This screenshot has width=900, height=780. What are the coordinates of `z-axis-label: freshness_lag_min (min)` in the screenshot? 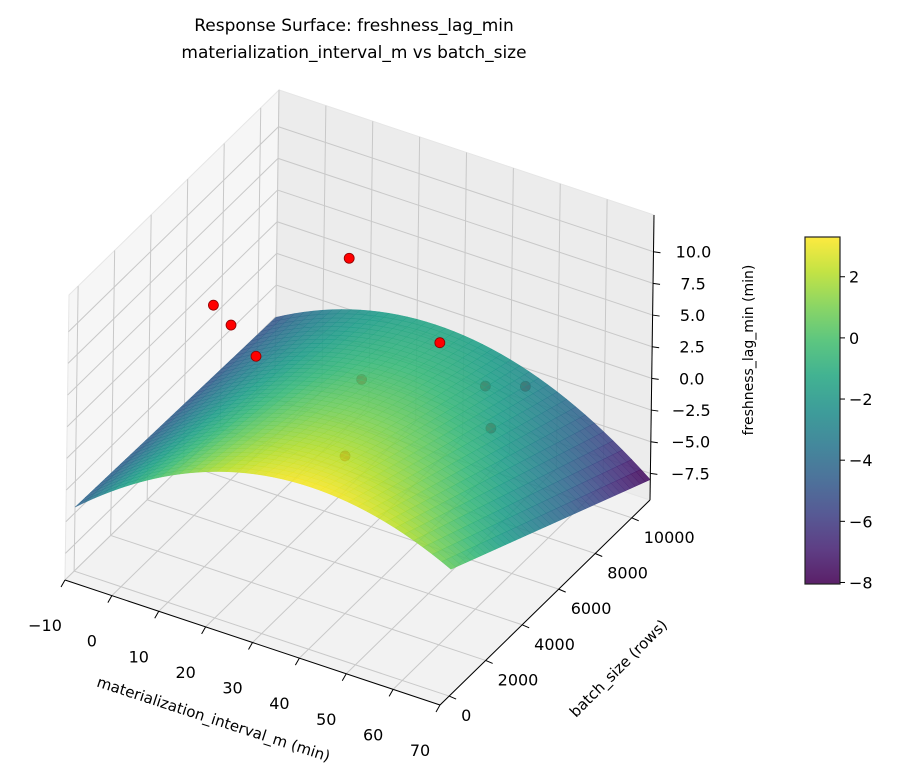 It's located at (749, 350).